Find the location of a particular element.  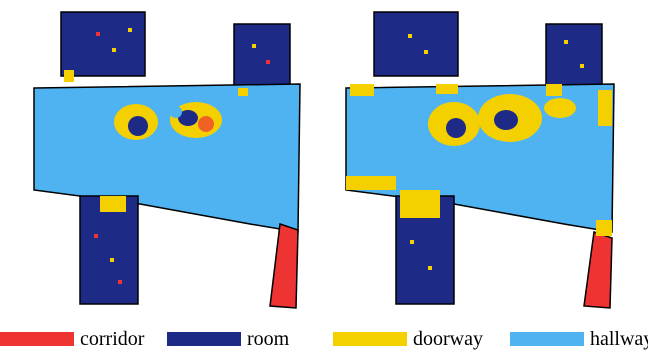

center-cluster-left is located at coordinates (168, 121).